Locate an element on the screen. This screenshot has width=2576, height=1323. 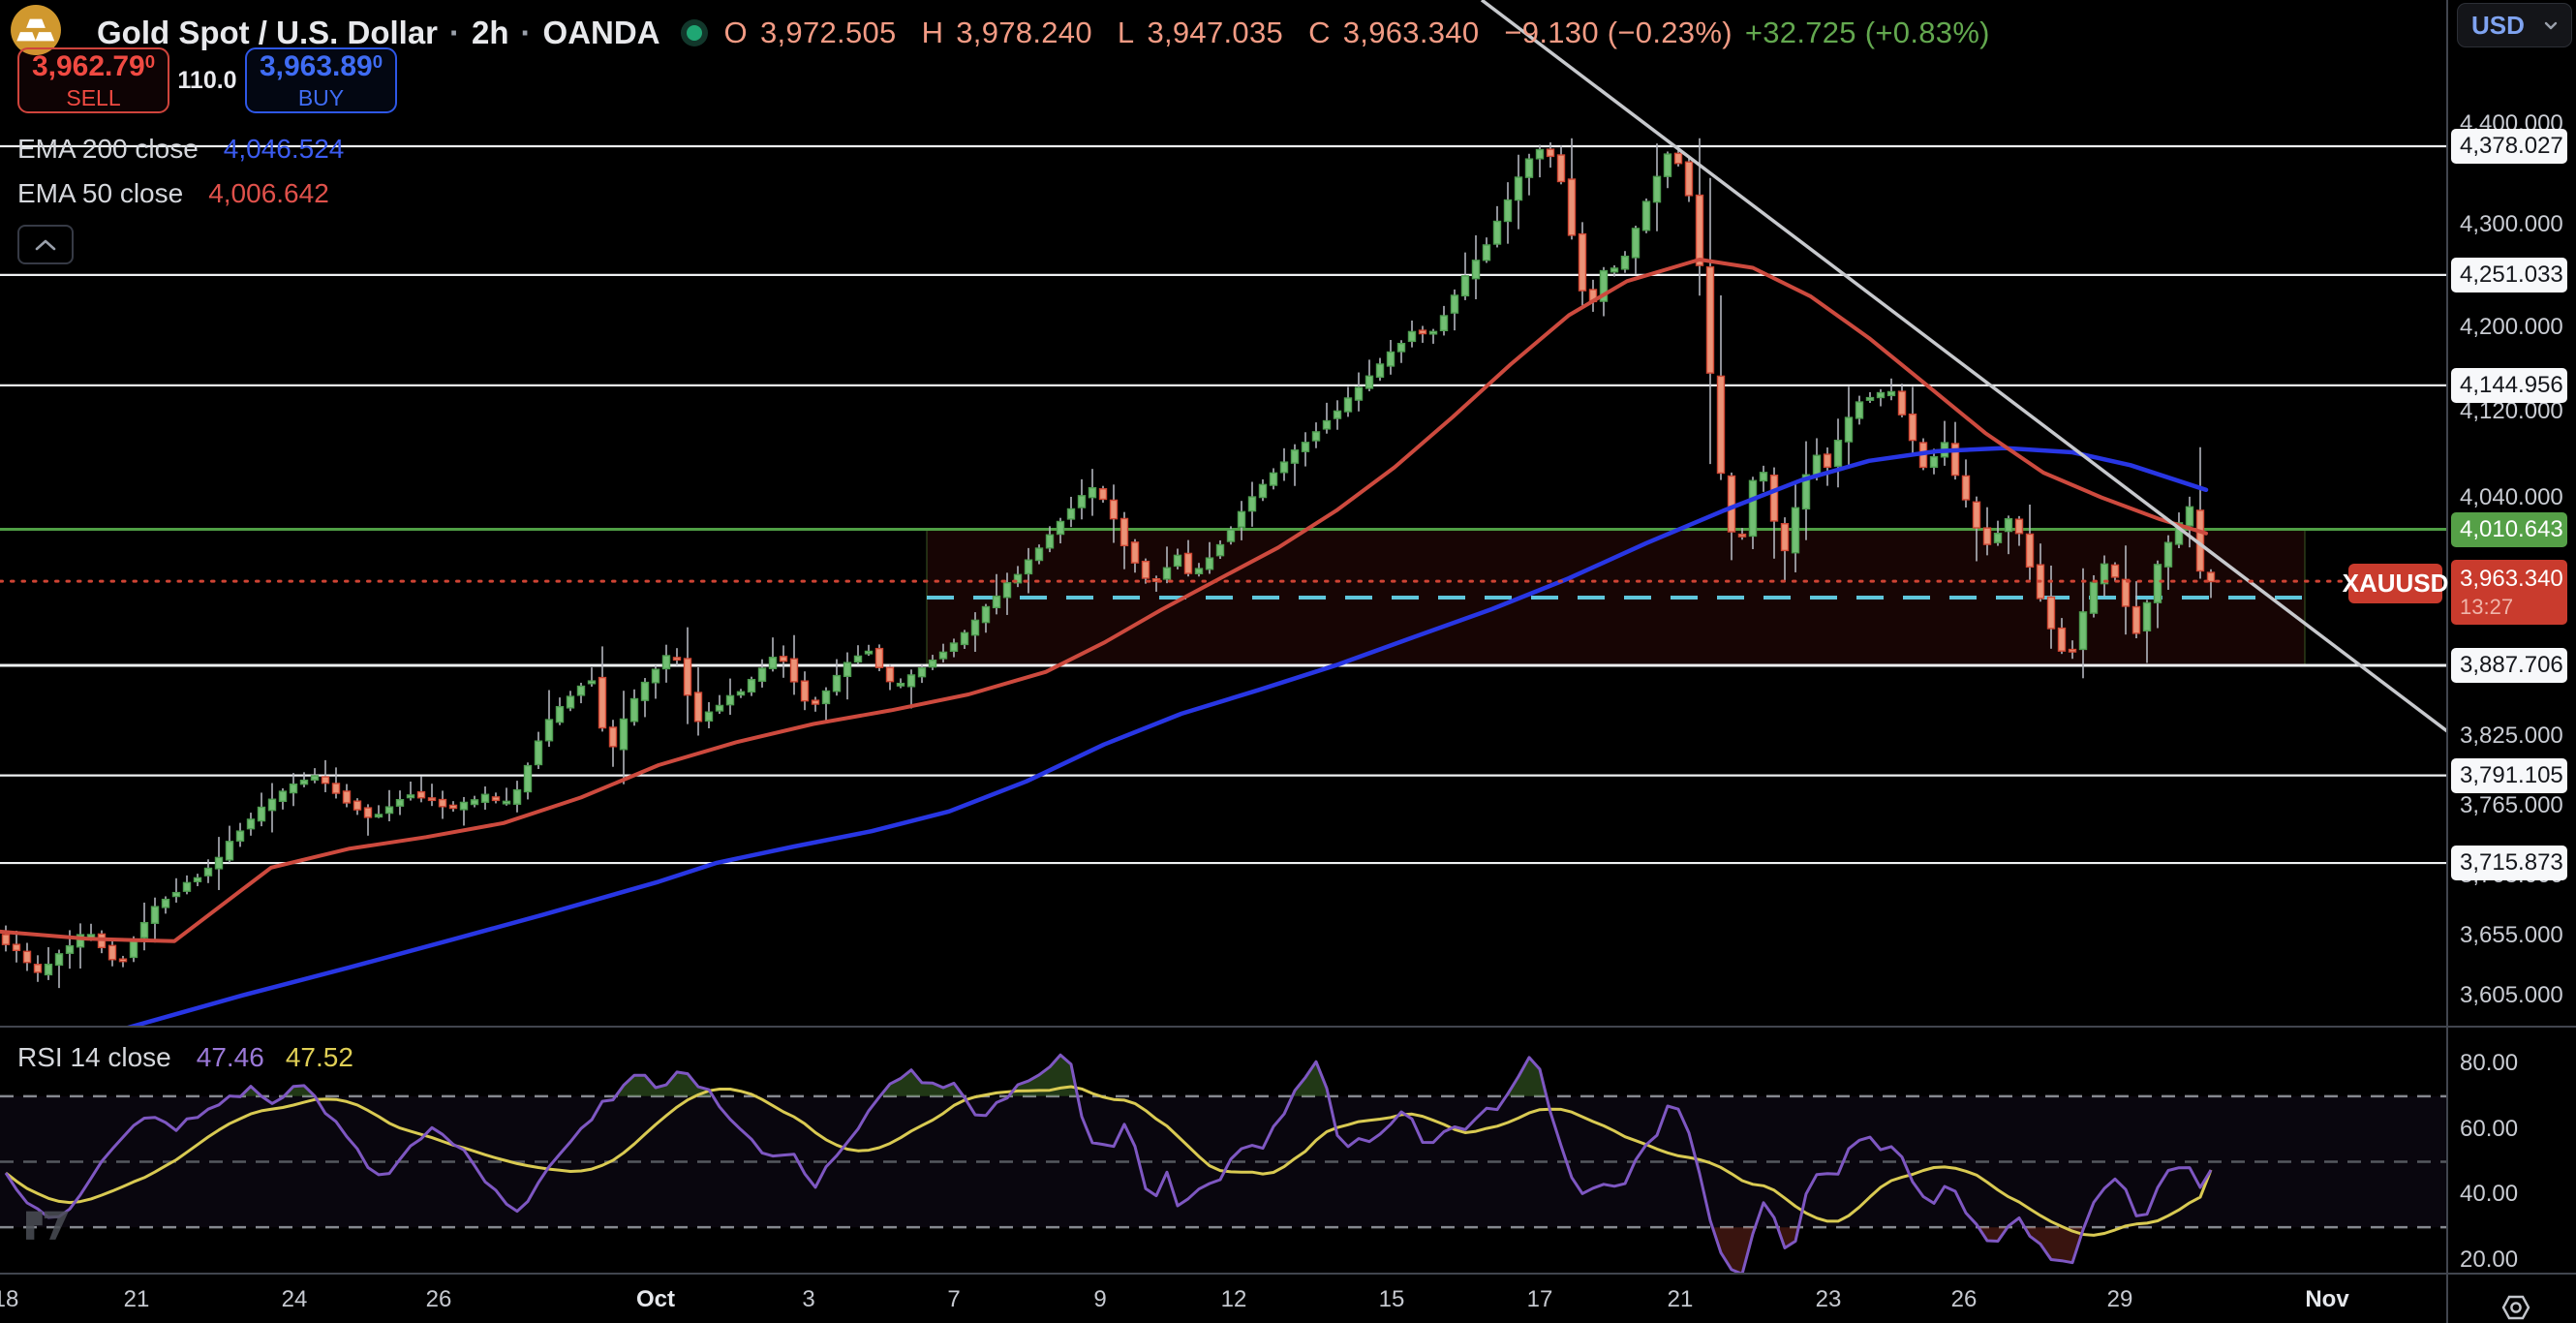
close-label: C 3,963.340 is located at coordinates (1394, 32).